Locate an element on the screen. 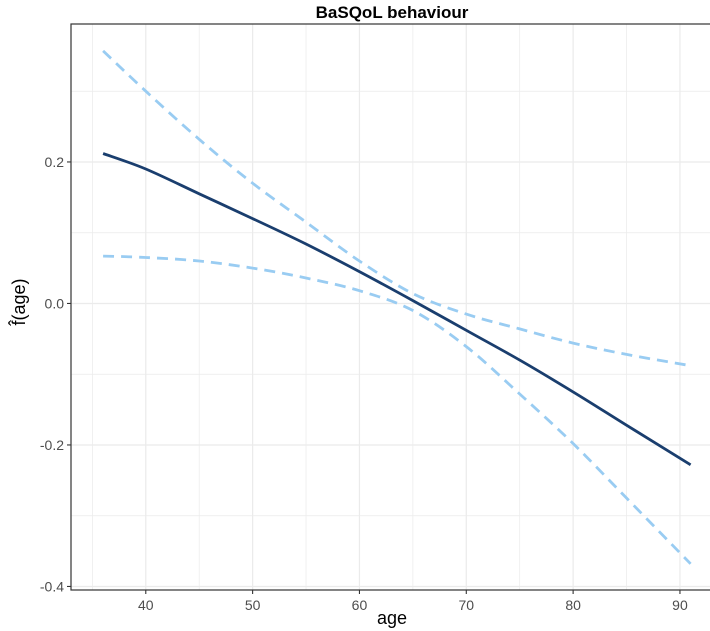 The image size is (710, 631). x-tick-label: 70 is located at coordinates (466, 605).